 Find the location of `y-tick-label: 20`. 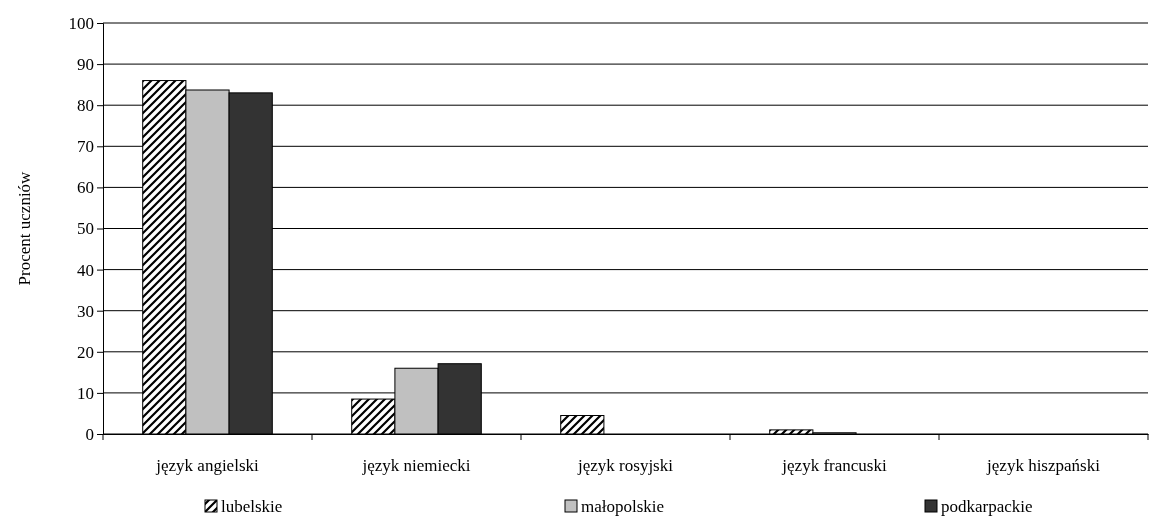

y-tick-label: 20 is located at coordinates (85, 352).